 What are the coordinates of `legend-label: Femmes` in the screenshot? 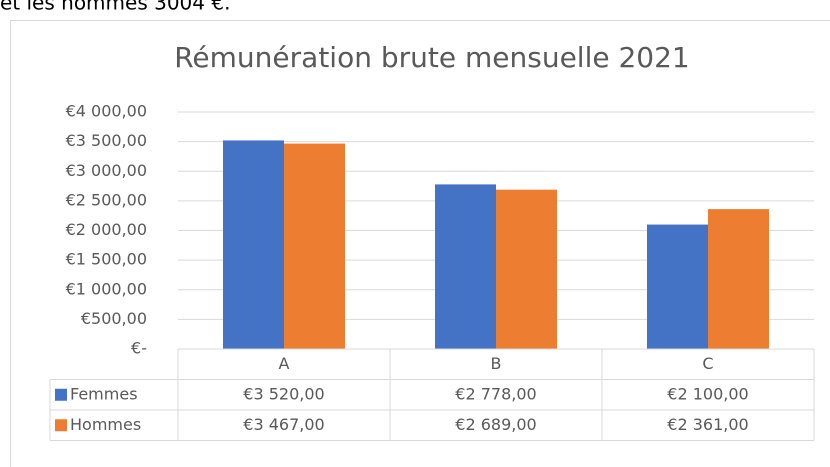 It's located at (104, 393).